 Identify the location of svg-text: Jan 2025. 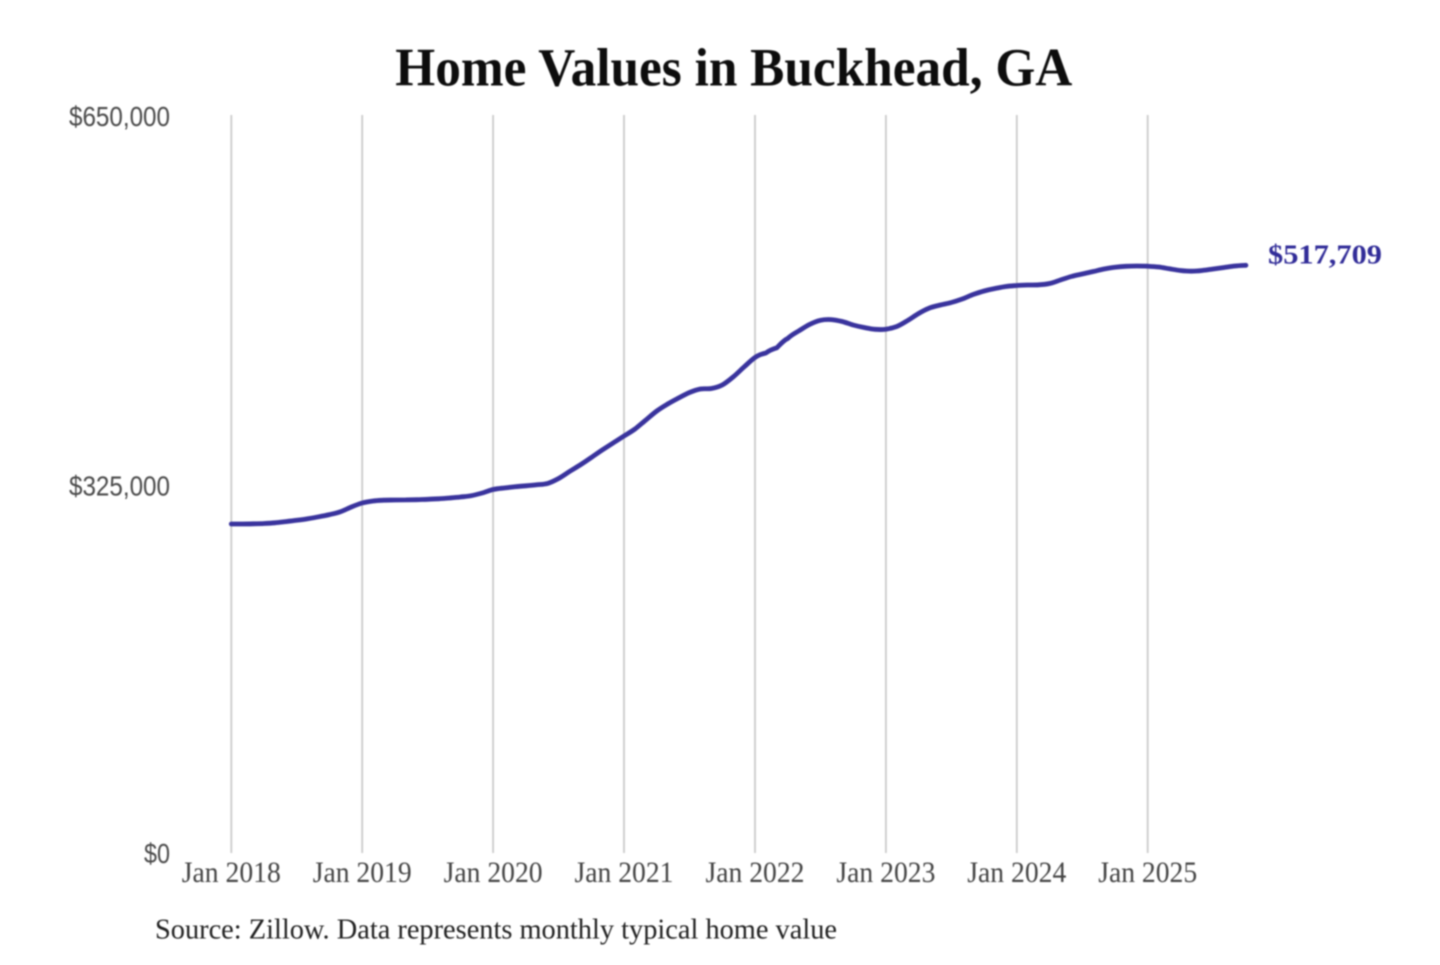
(1147, 872).